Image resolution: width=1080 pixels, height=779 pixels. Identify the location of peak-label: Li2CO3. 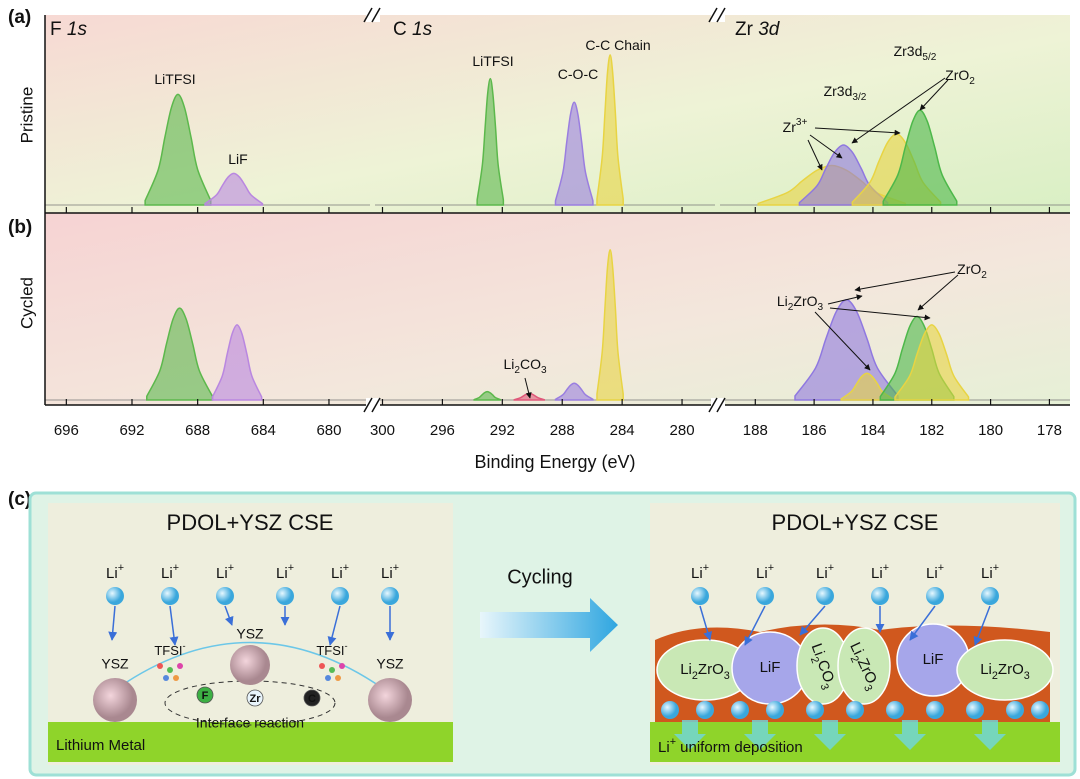
(525, 366).